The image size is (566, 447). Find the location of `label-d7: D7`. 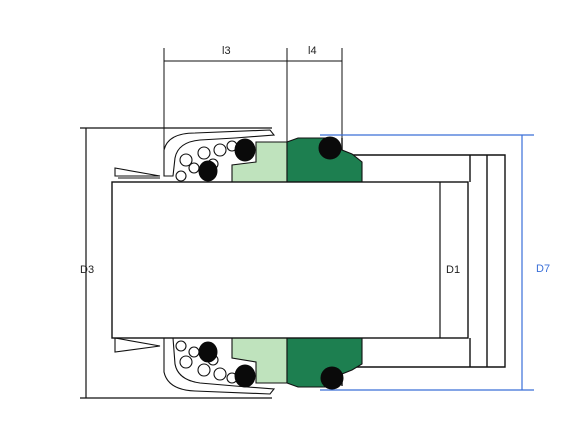

label-d7: D7 is located at coordinates (543, 269).